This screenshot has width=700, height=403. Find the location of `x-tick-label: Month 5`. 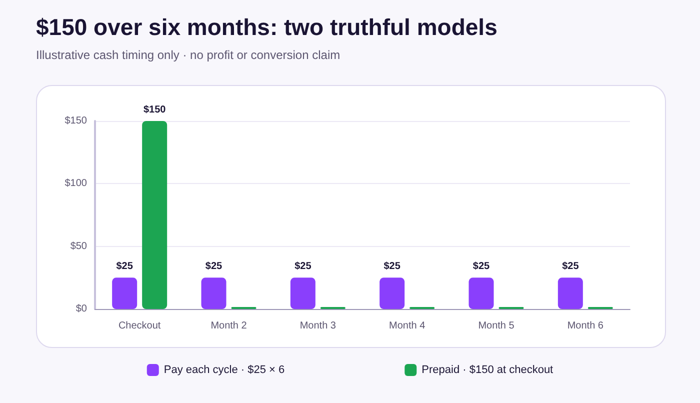

x-tick-label: Month 5 is located at coordinates (496, 326).